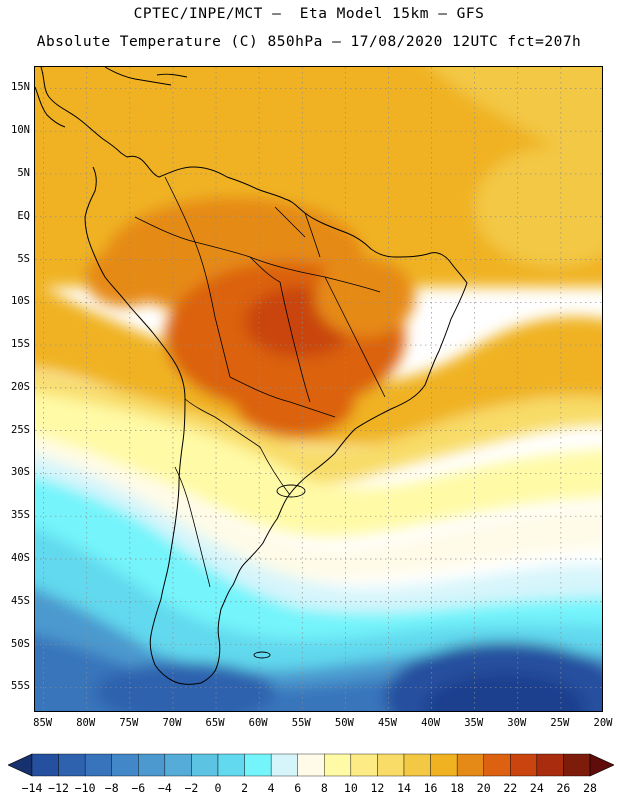 The image size is (618, 800). What do you see at coordinates (20, 643) in the screenshot?
I see `latitude-label: 50S` at bounding box center [20, 643].